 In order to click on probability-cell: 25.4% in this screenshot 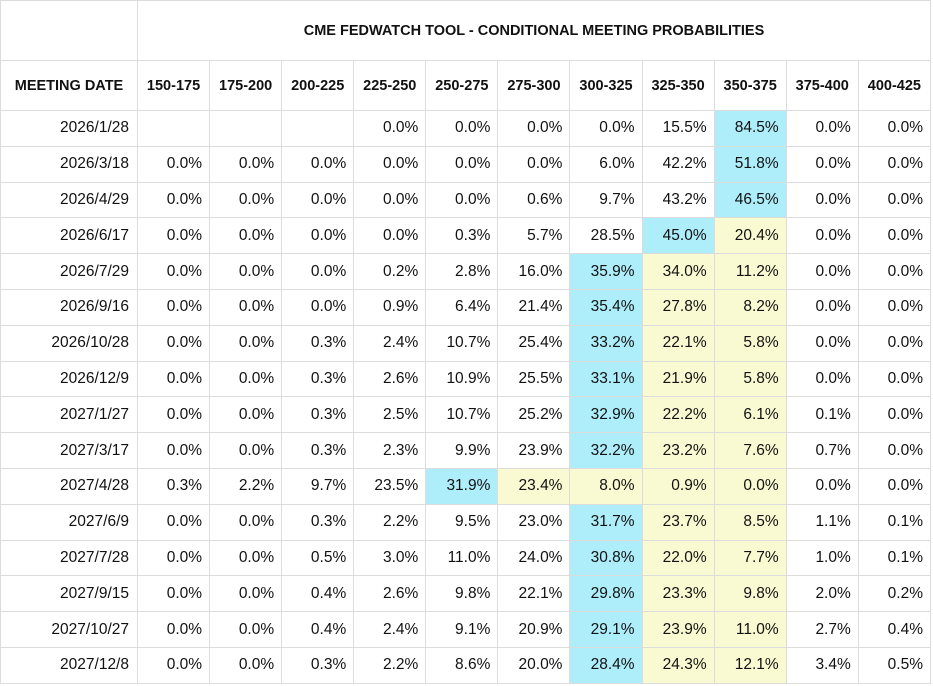, I will do `click(534, 343)`.